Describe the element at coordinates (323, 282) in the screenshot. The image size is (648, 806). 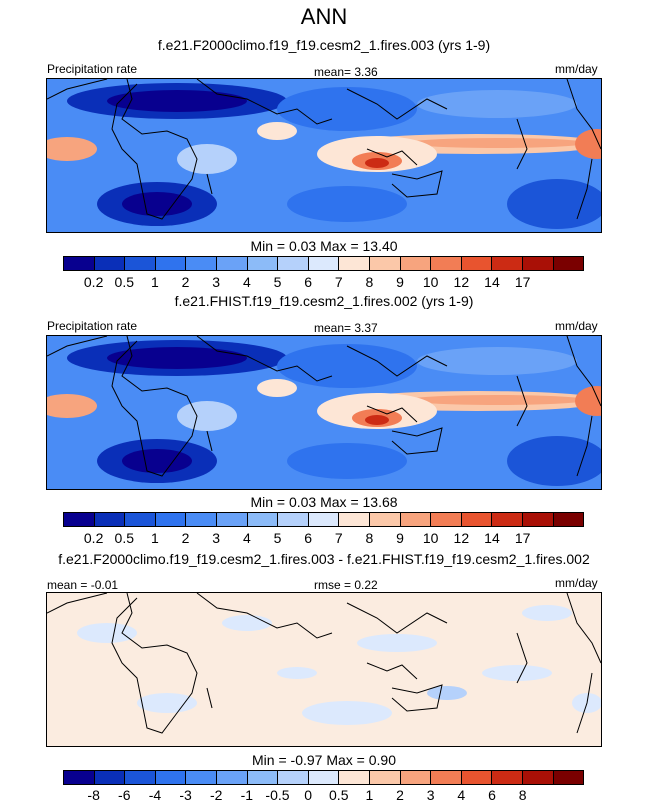
I see `panel1-colorbar-ticks: 0.2 0.5 1 2 3 4 5 6 7 8 9 10 12 14 17` at that location.